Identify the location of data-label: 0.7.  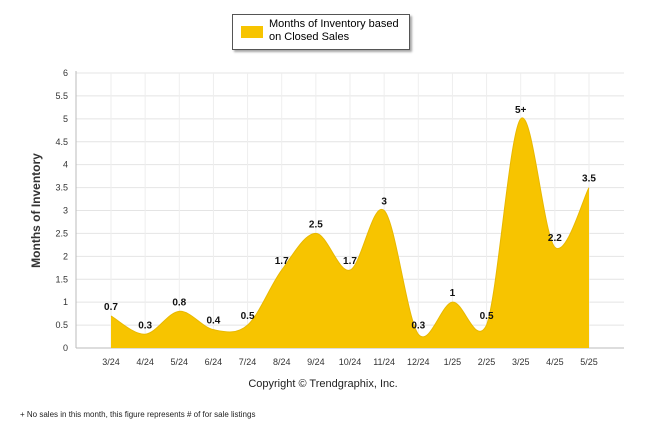
(111, 307).